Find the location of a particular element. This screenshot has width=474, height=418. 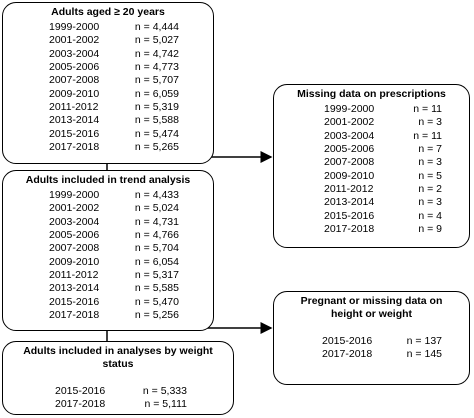

count: n = 9 is located at coordinates (430, 229).